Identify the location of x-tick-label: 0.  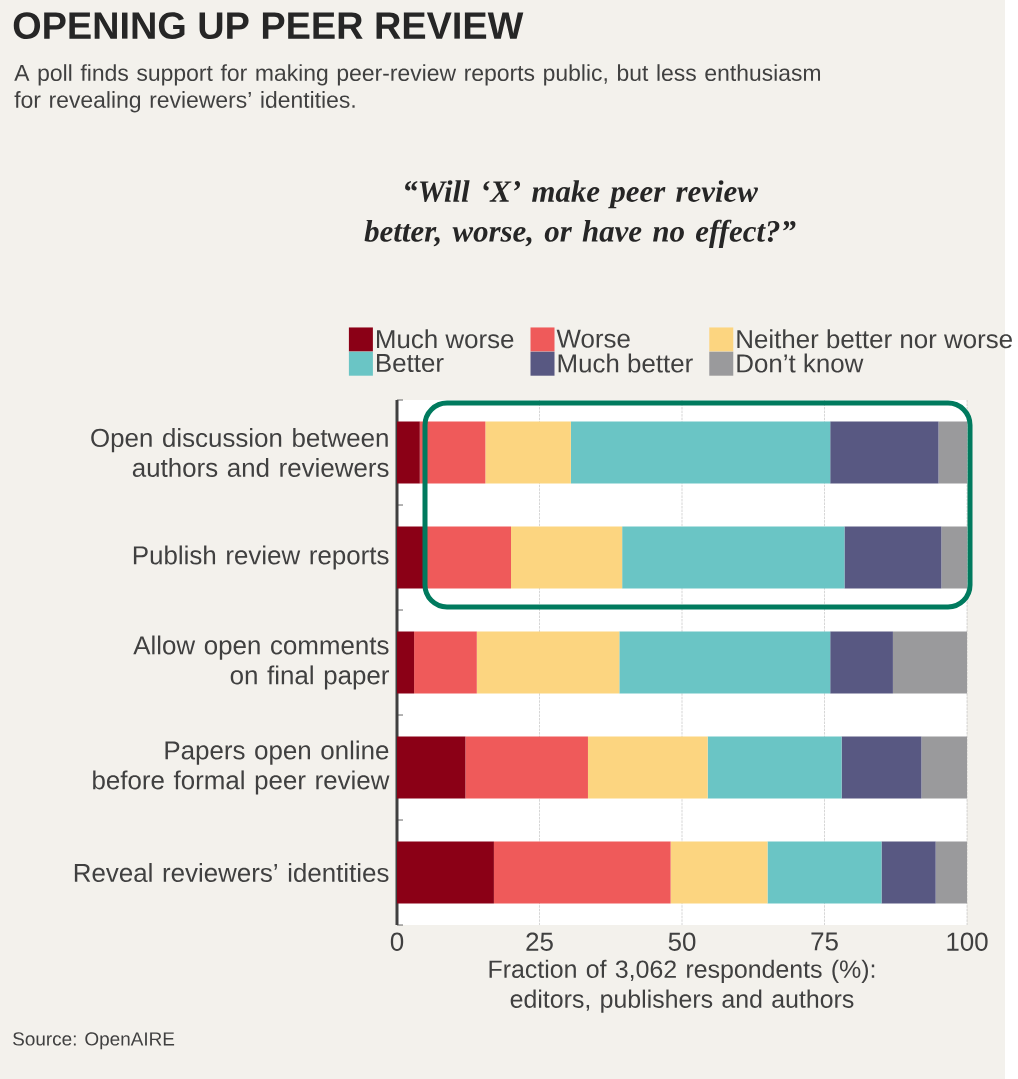
(397, 941).